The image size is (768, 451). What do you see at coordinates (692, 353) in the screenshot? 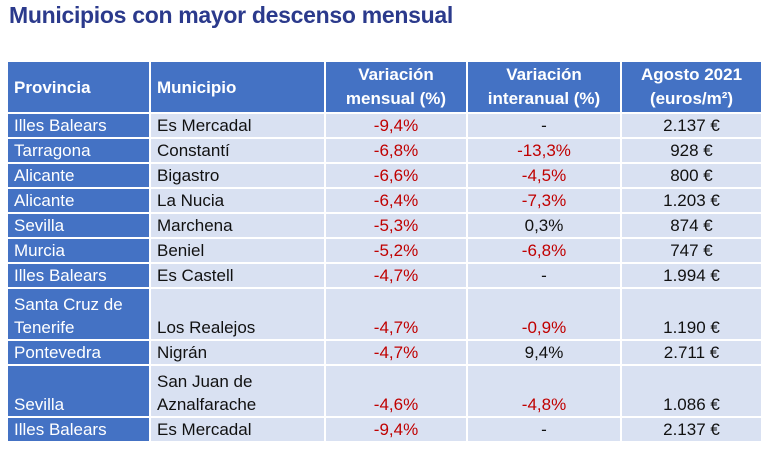
I see `cell-precio-agosto: 2.711 €` at bounding box center [692, 353].